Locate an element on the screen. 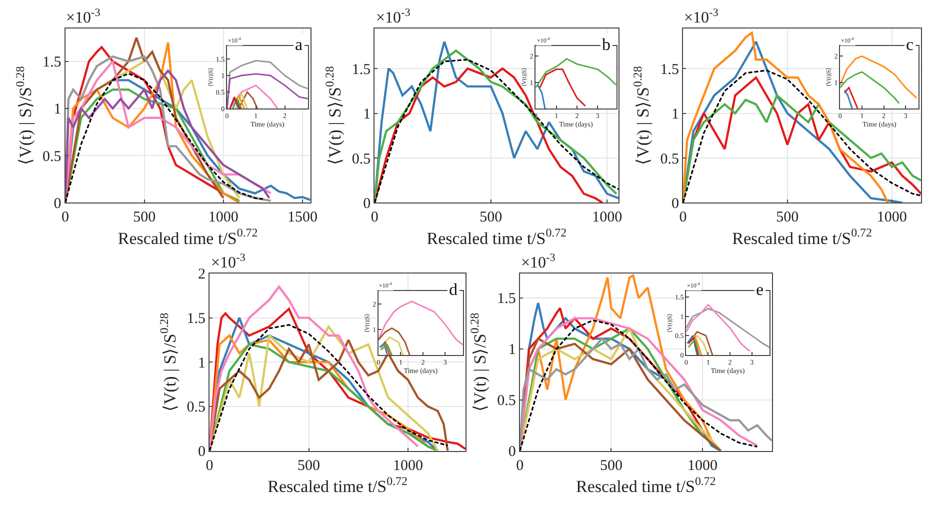 The height and width of the screenshot is (516, 938). chart-title: c is located at coordinates (910, 44).